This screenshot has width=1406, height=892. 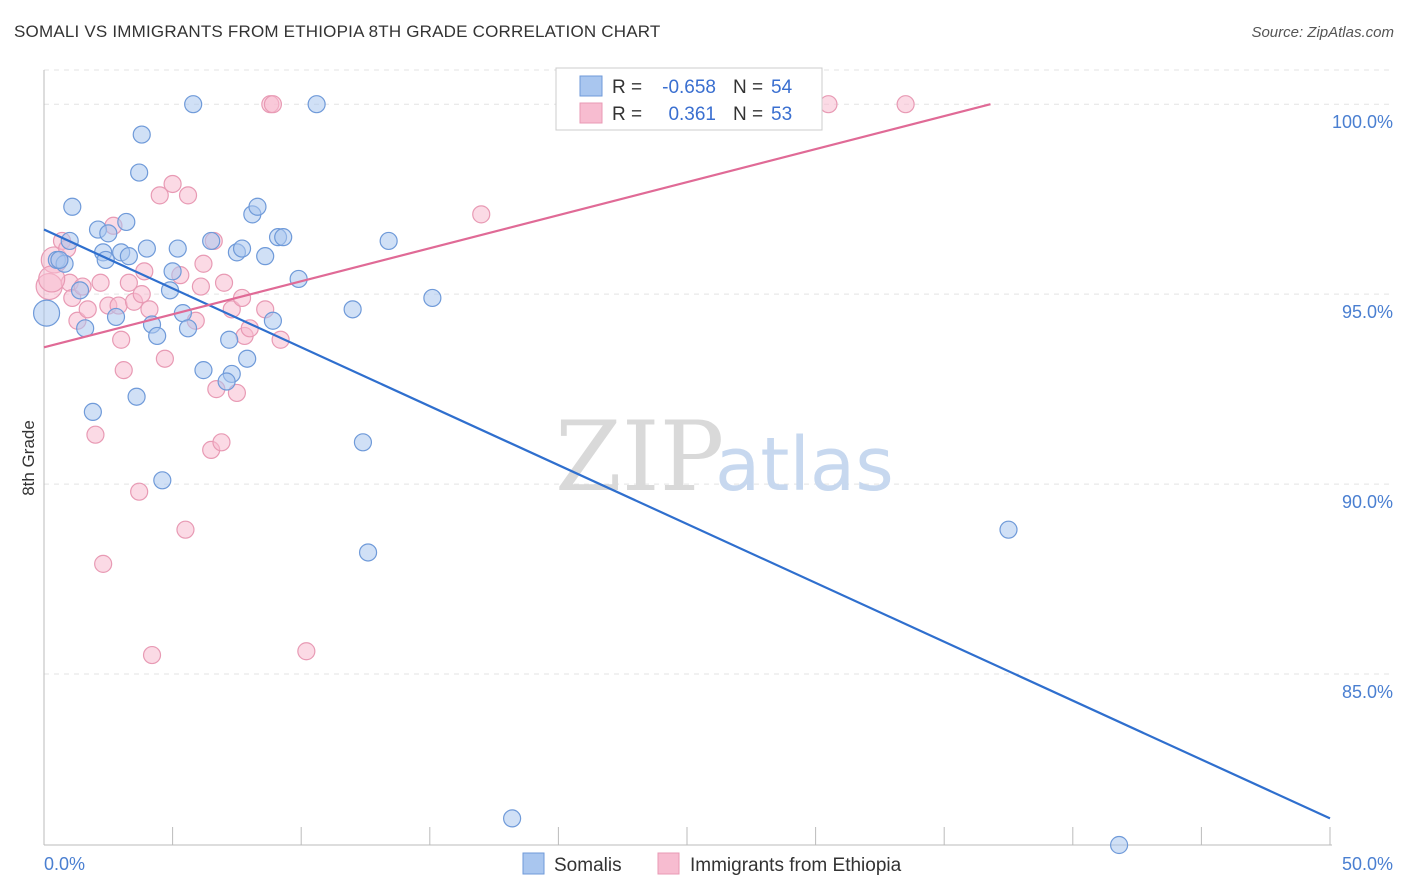 What do you see at coordinates (668, 863) in the screenshot?
I see `series-legend-ethiopia-swatch` at bounding box center [668, 863].